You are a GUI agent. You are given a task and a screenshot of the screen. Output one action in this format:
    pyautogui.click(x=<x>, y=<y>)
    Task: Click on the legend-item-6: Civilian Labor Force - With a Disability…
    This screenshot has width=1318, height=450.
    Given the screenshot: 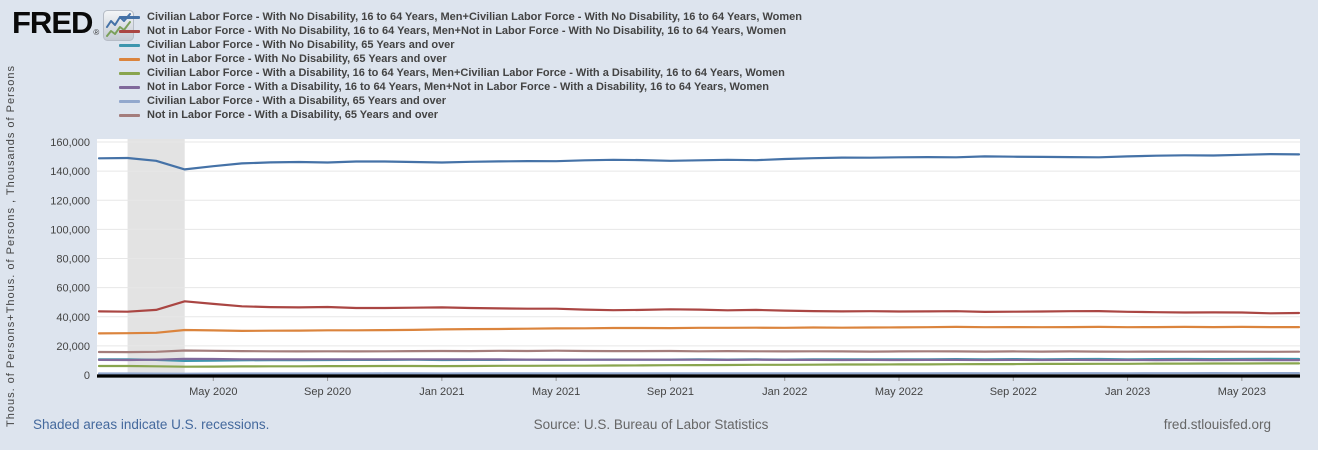 What is the action you would take?
    pyautogui.click(x=460, y=101)
    